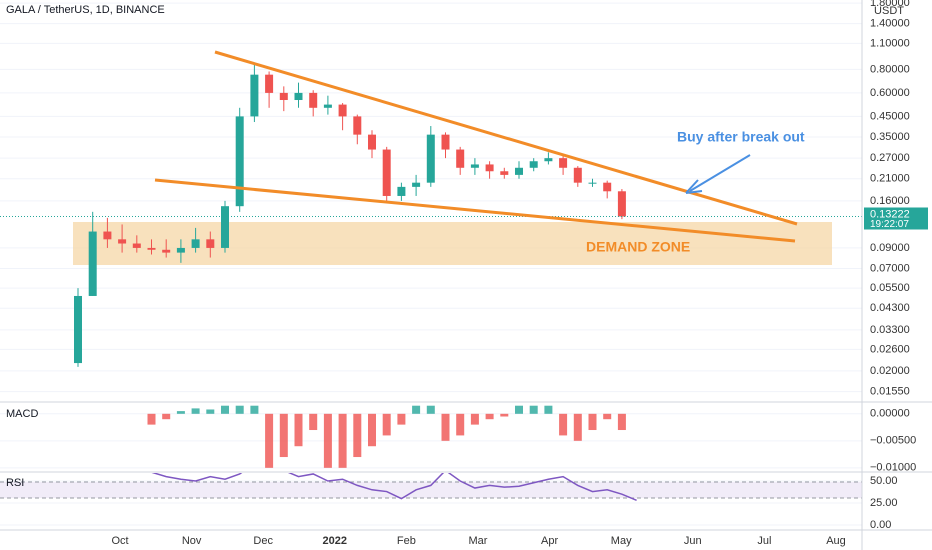 This screenshot has width=932, height=550. Describe the element at coordinates (452, 243) in the screenshot. I see `demand-zone` at that location.